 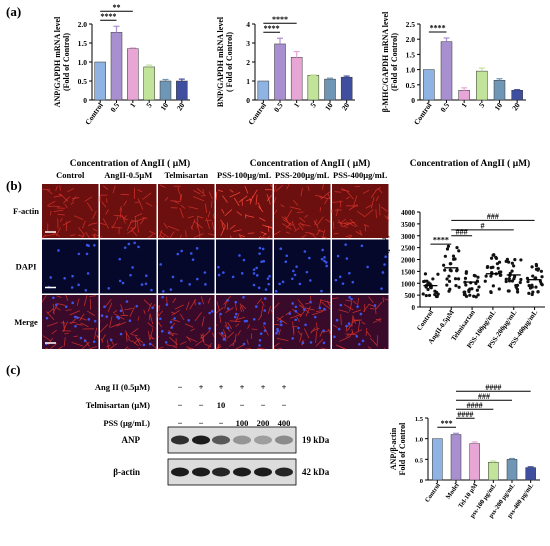 I want to click on micro-column-label: Telmisartan, so click(x=186, y=175).